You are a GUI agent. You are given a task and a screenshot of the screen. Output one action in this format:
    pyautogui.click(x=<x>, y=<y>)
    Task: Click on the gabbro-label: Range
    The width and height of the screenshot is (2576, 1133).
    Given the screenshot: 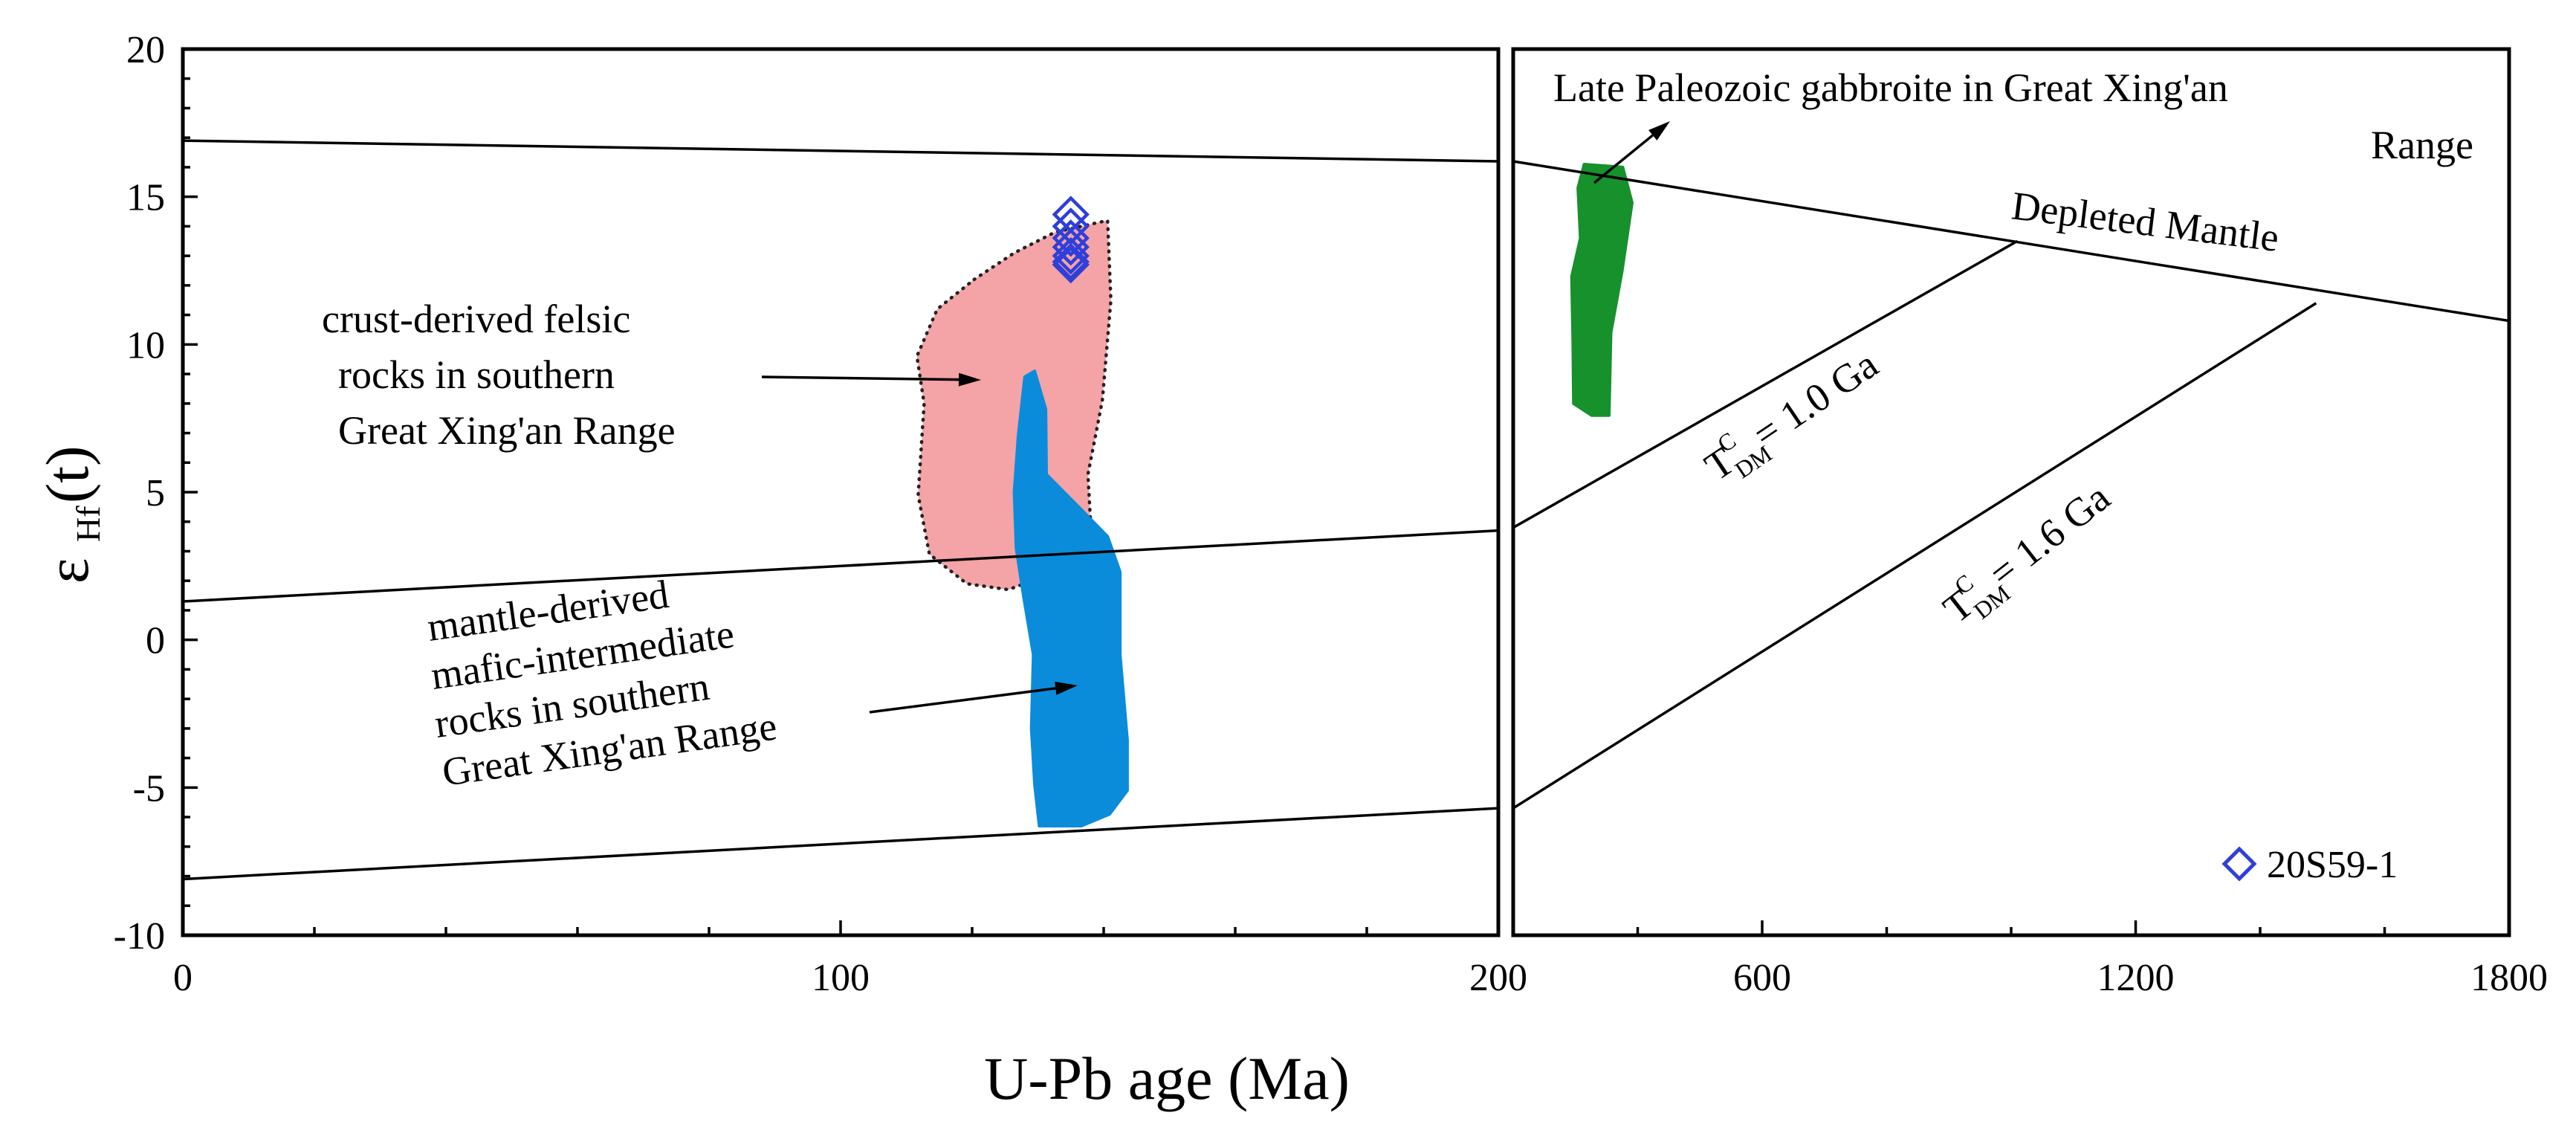 What is the action you would take?
    pyautogui.click(x=2422, y=145)
    